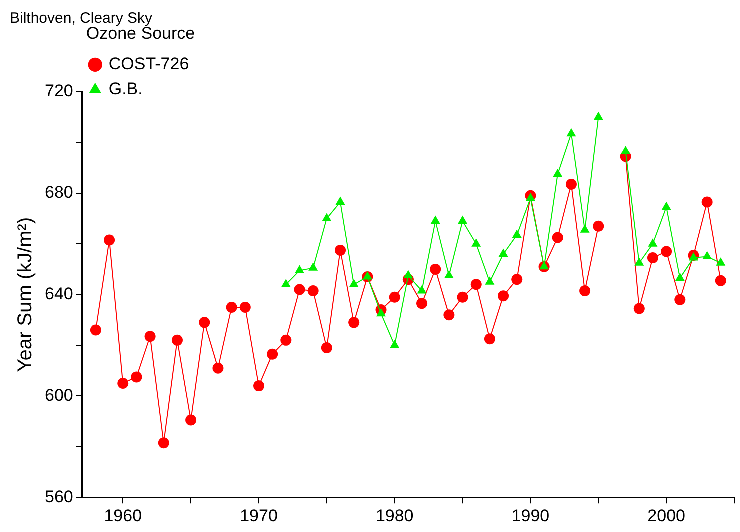  Describe the element at coordinates (59, 395) in the screenshot. I see `y-tick-label: 600` at that location.